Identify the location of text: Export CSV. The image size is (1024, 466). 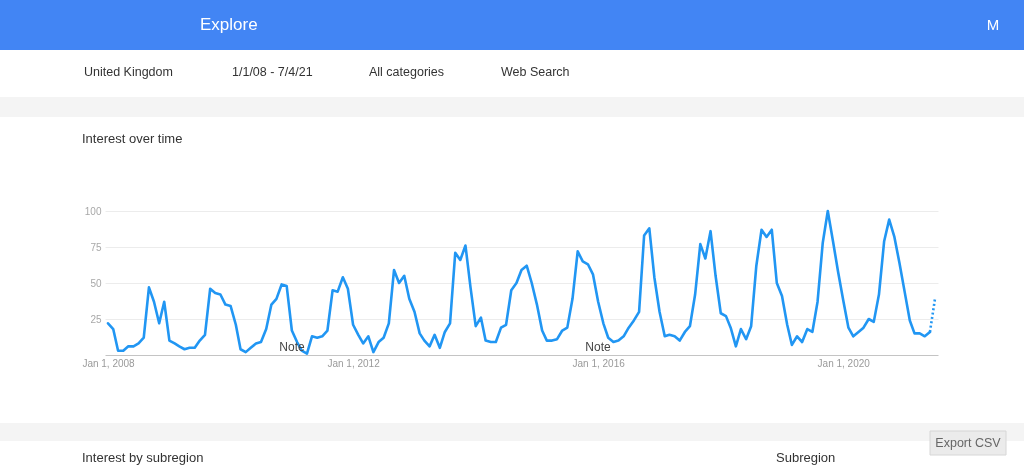
(968, 443).